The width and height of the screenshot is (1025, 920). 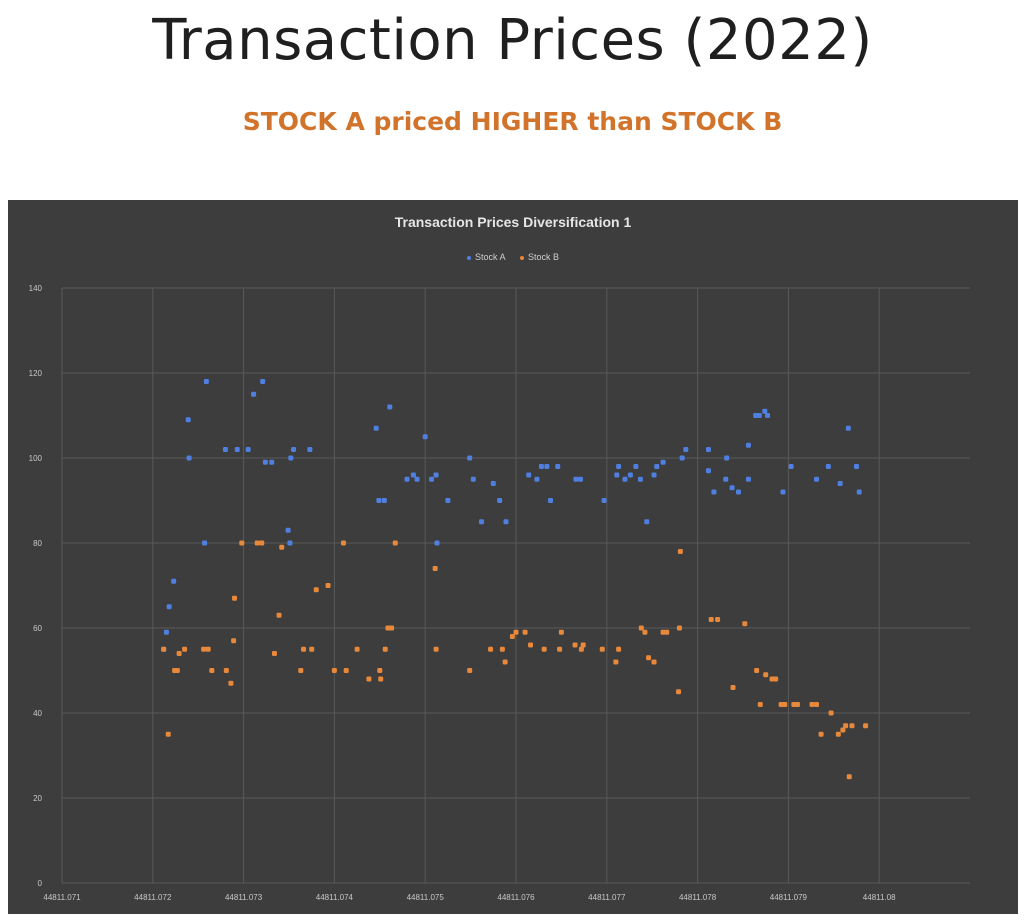 I want to click on y-tick-label: 100, so click(x=36, y=458).